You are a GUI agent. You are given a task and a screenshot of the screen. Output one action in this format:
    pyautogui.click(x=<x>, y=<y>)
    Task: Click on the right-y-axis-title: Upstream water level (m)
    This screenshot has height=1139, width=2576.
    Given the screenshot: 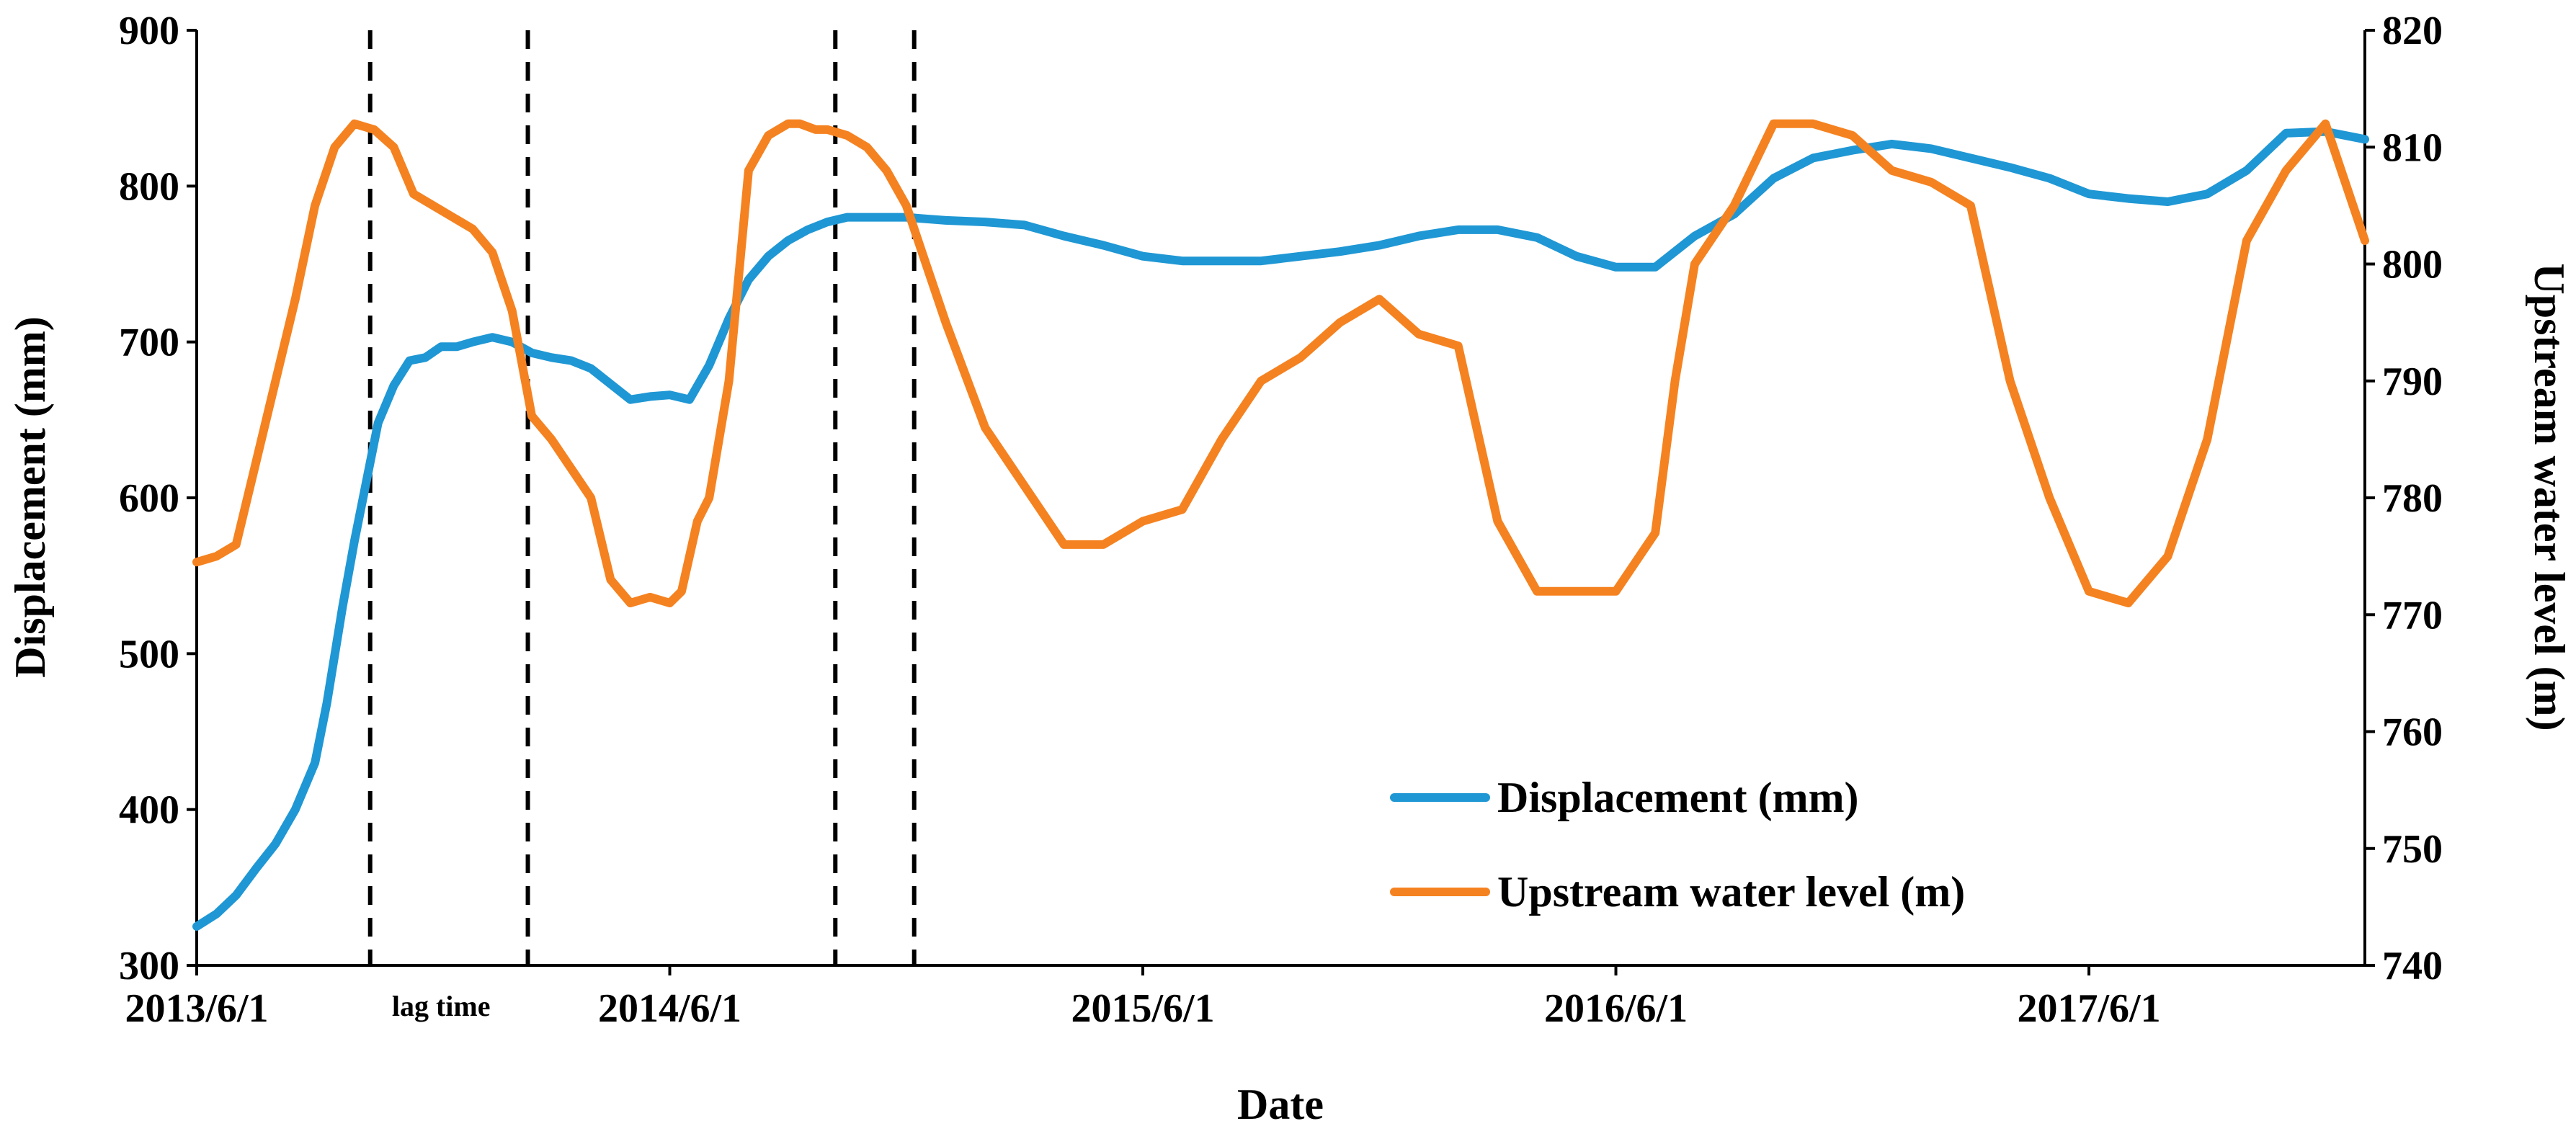 What is the action you would take?
    pyautogui.click(x=2549, y=497)
    